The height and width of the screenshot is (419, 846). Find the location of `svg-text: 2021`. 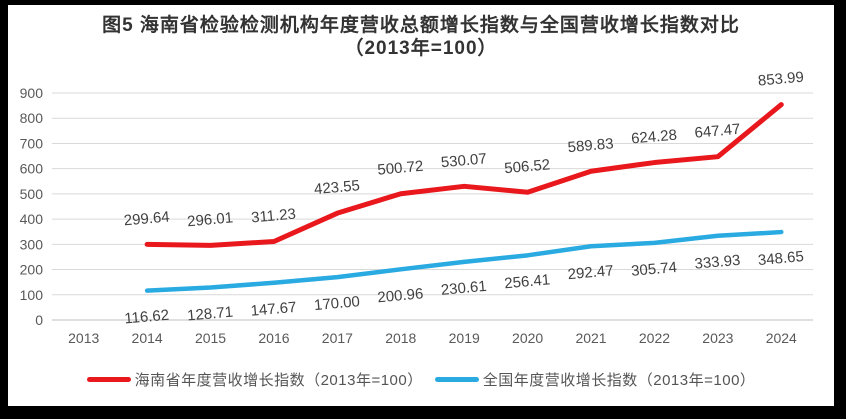

svg-text: 2021 is located at coordinates (590, 338).